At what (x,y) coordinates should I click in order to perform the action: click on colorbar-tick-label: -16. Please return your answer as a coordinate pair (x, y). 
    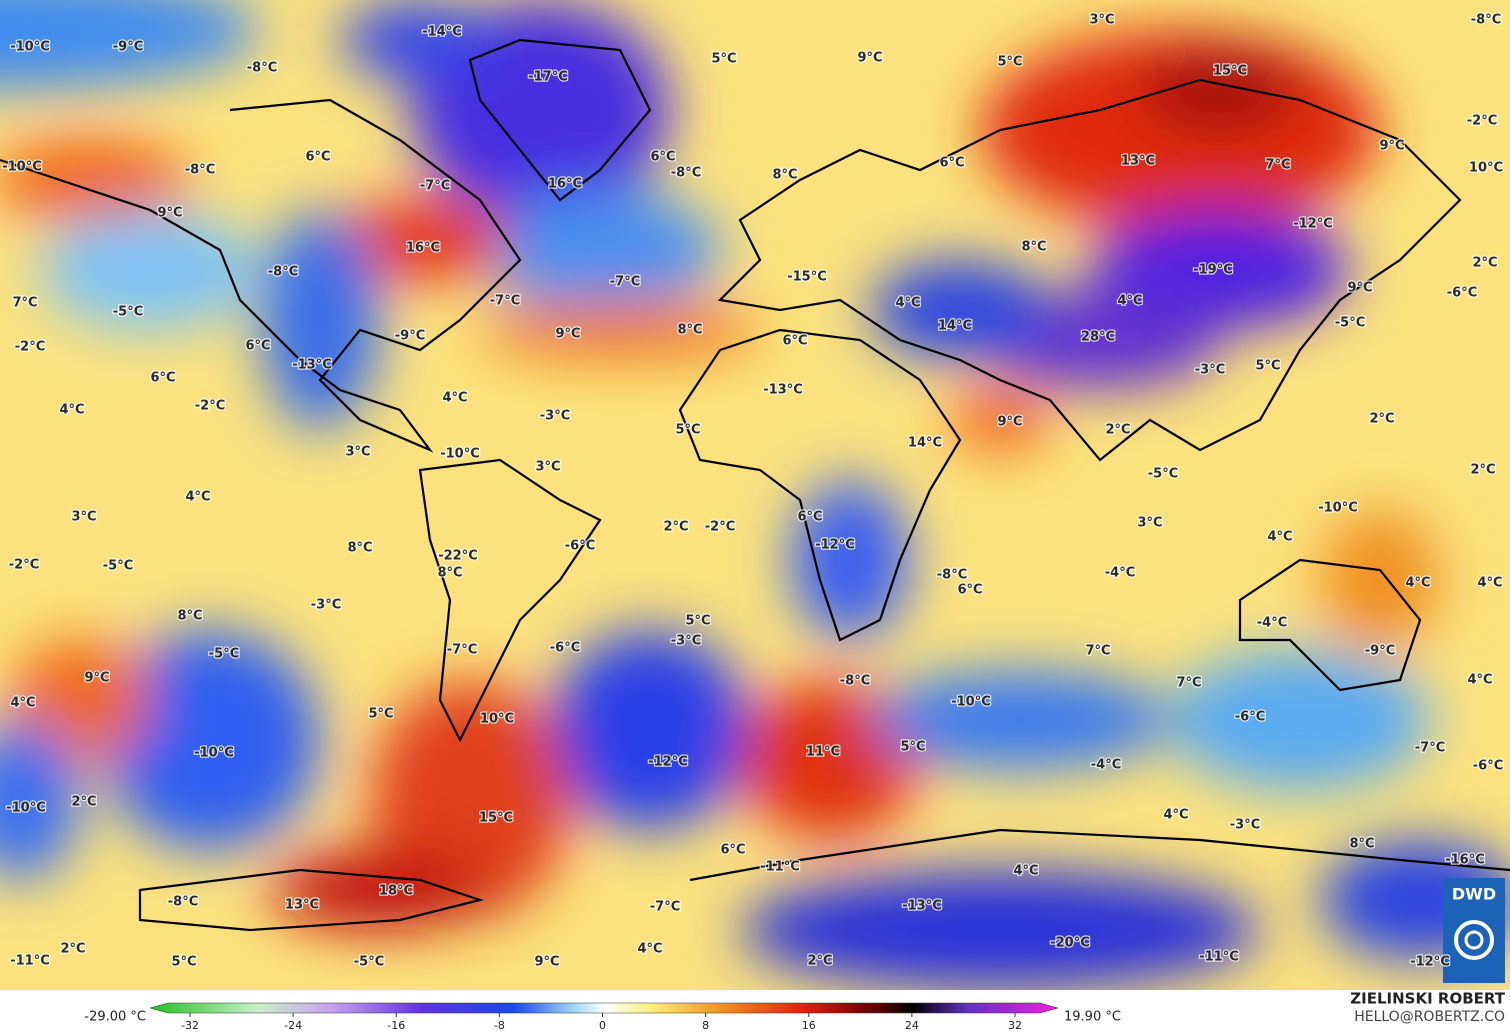
    Looking at the image, I should click on (396, 1025).